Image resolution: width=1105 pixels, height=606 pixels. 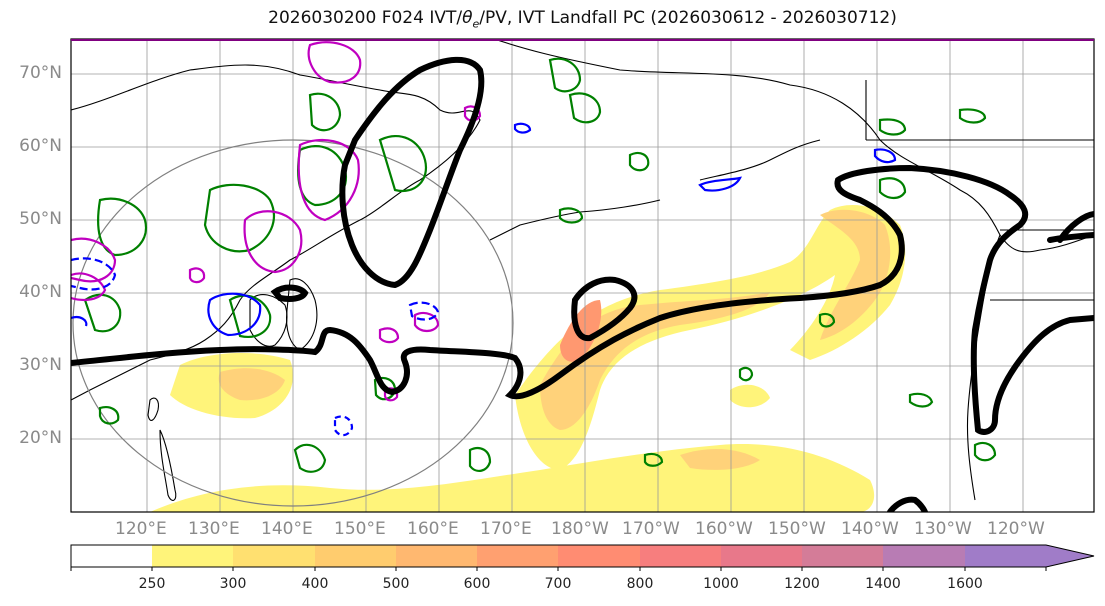 I want to click on colorbar-label-1000: 1000, so click(x=721, y=584).